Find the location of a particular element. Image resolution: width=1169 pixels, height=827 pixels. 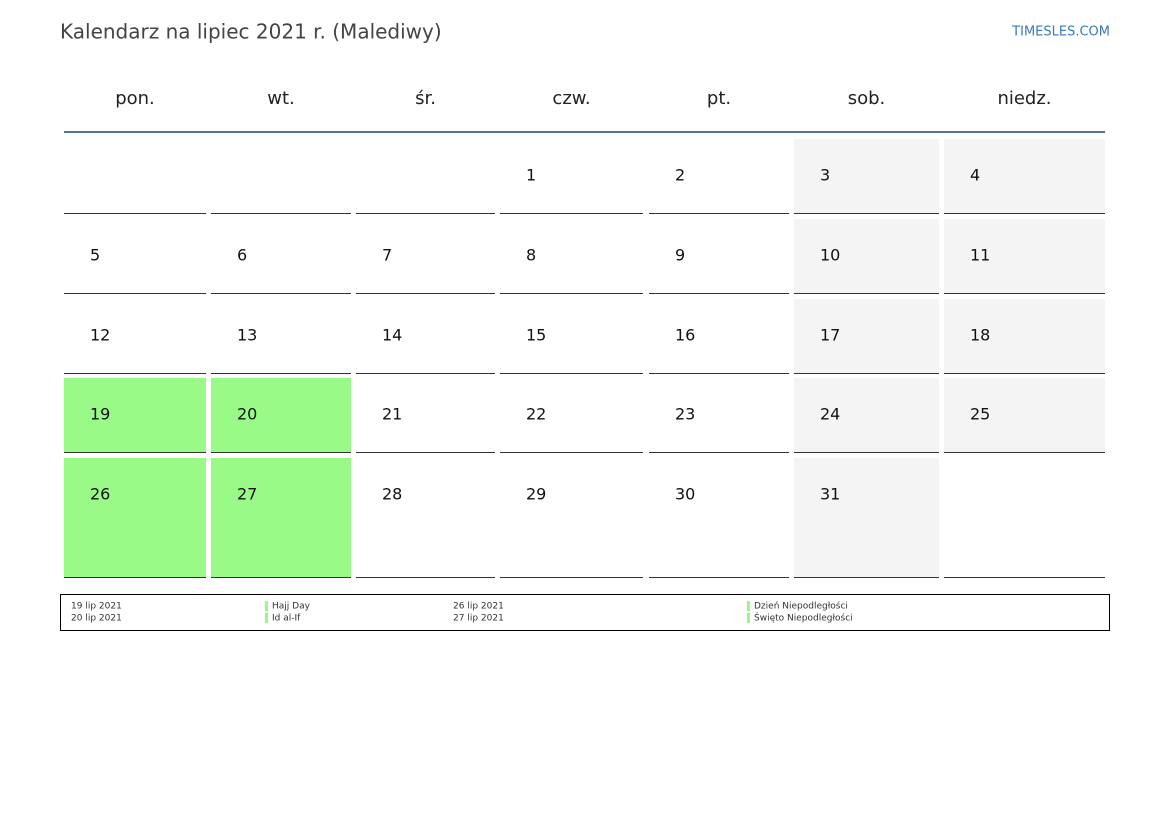

legend-name: Hajj Day is located at coordinates (291, 607).